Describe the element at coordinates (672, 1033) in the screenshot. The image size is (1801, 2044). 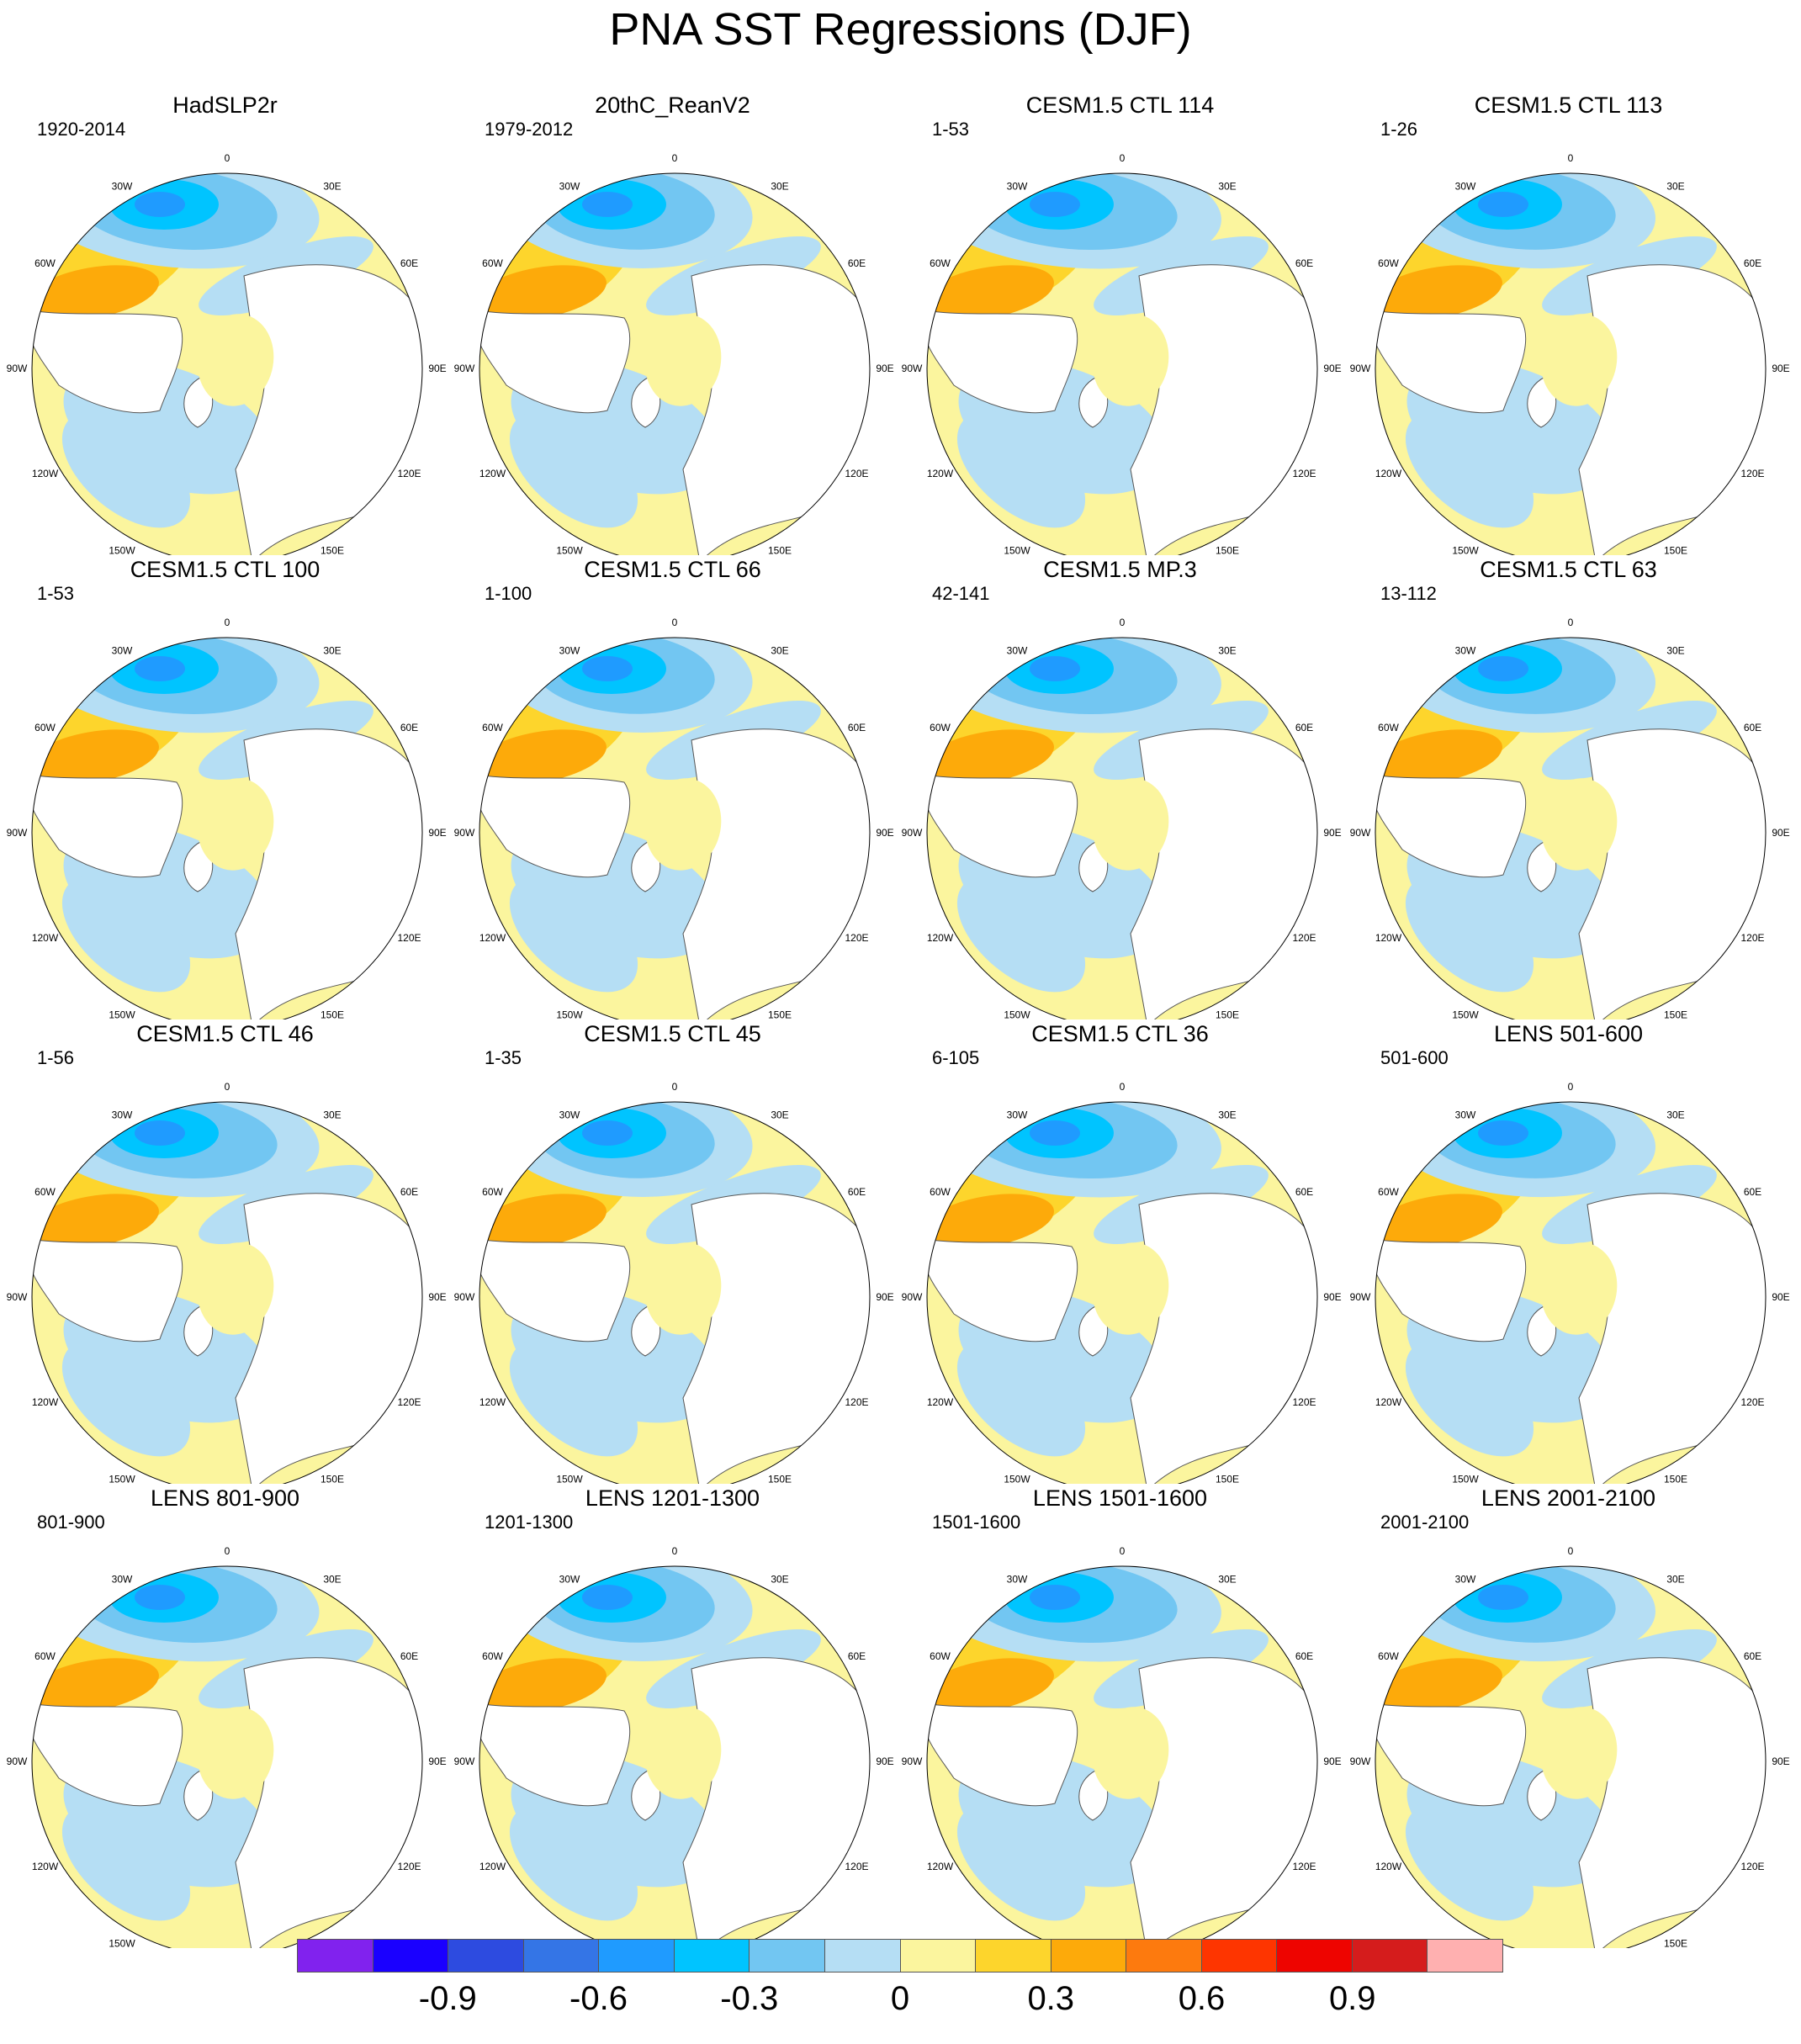
I see `panel-title: CESM1.5 CTL 45` at that location.